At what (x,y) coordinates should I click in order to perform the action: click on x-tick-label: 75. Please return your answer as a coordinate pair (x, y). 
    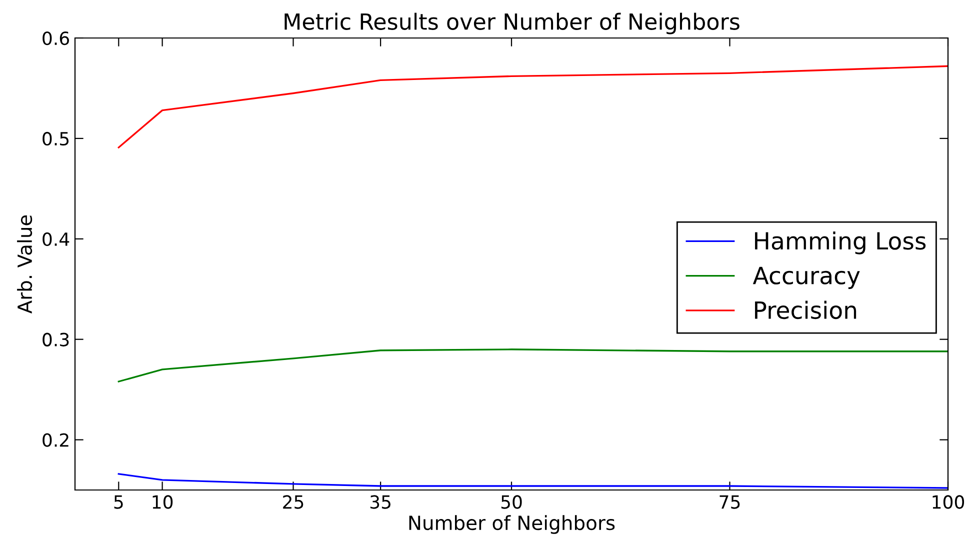
    Looking at the image, I should click on (730, 502).